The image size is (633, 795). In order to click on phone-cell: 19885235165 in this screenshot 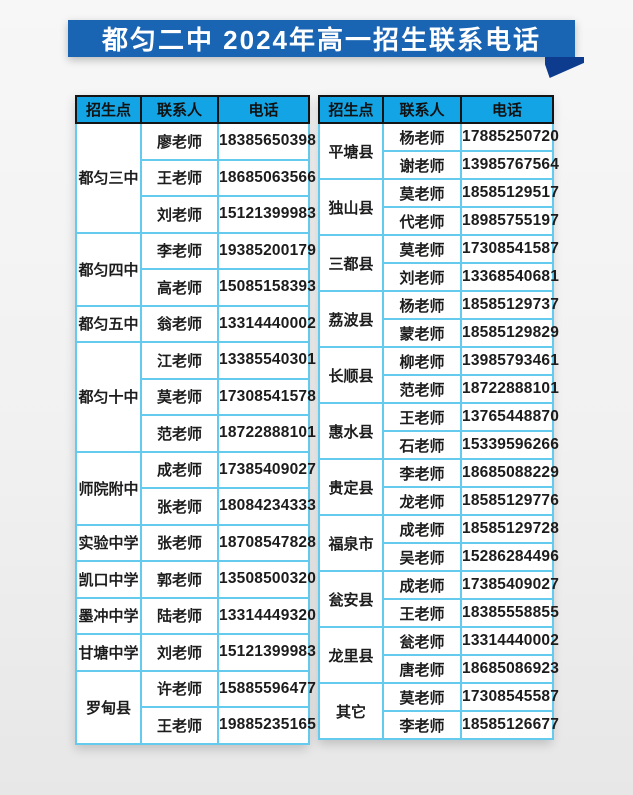, I will do `click(266, 725)`.